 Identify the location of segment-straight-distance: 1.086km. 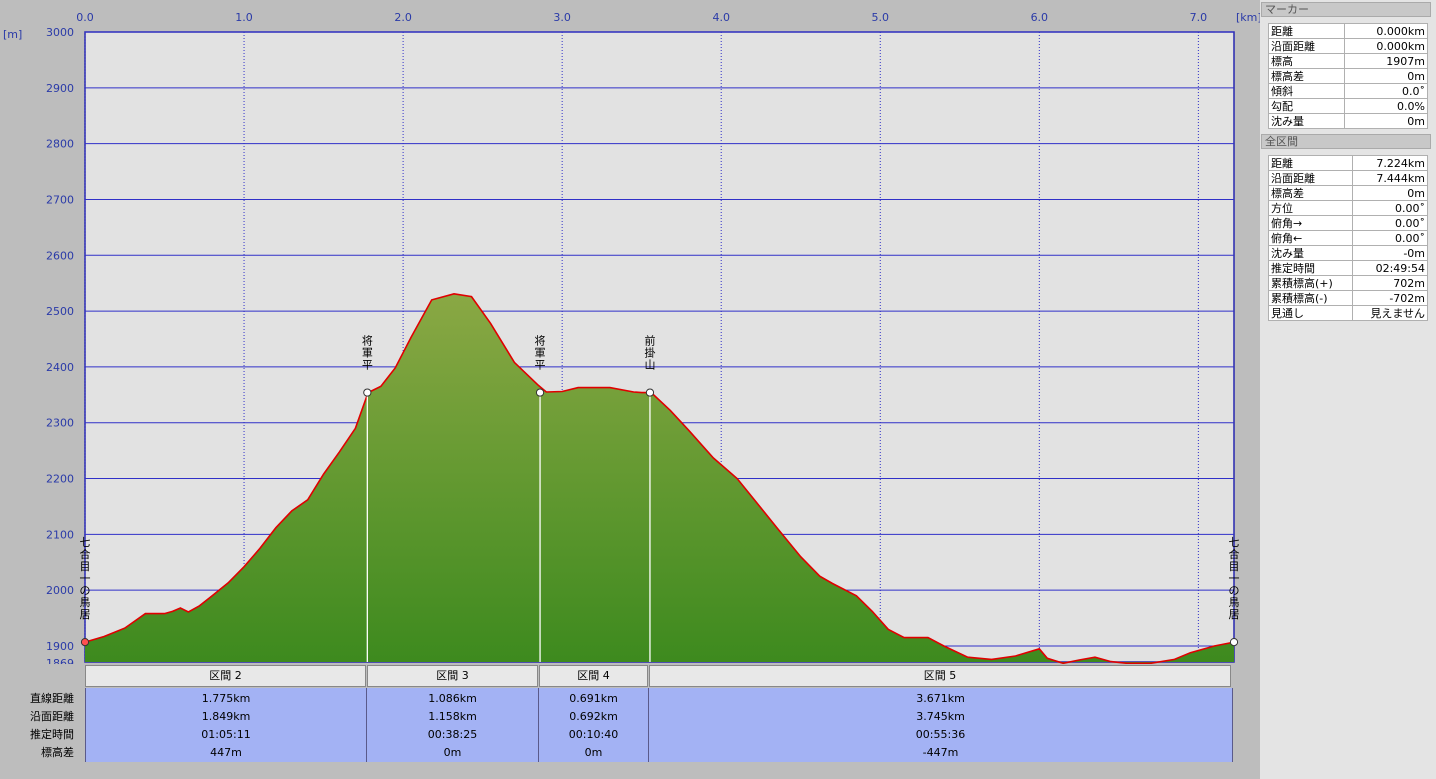
(452, 698).